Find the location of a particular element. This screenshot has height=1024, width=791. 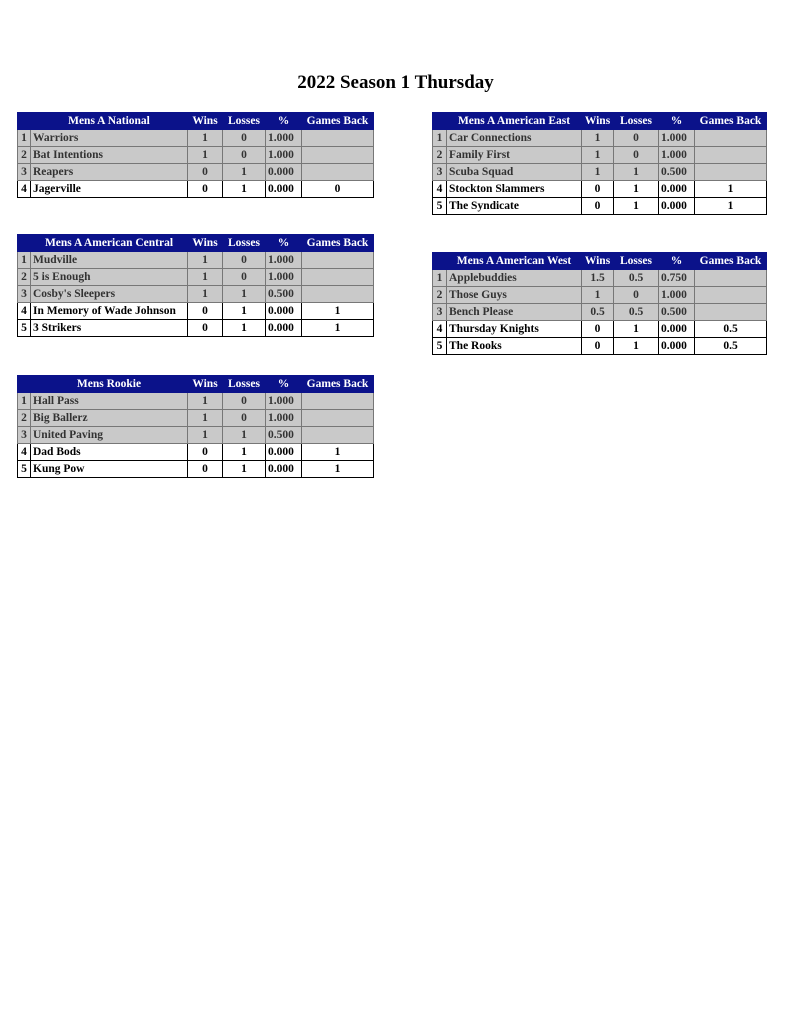

page-title: 2022 Season 1 Thursday is located at coordinates (395, 82).